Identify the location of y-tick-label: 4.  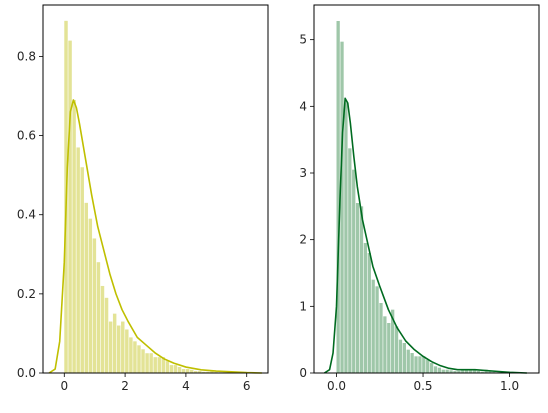
(303, 106).